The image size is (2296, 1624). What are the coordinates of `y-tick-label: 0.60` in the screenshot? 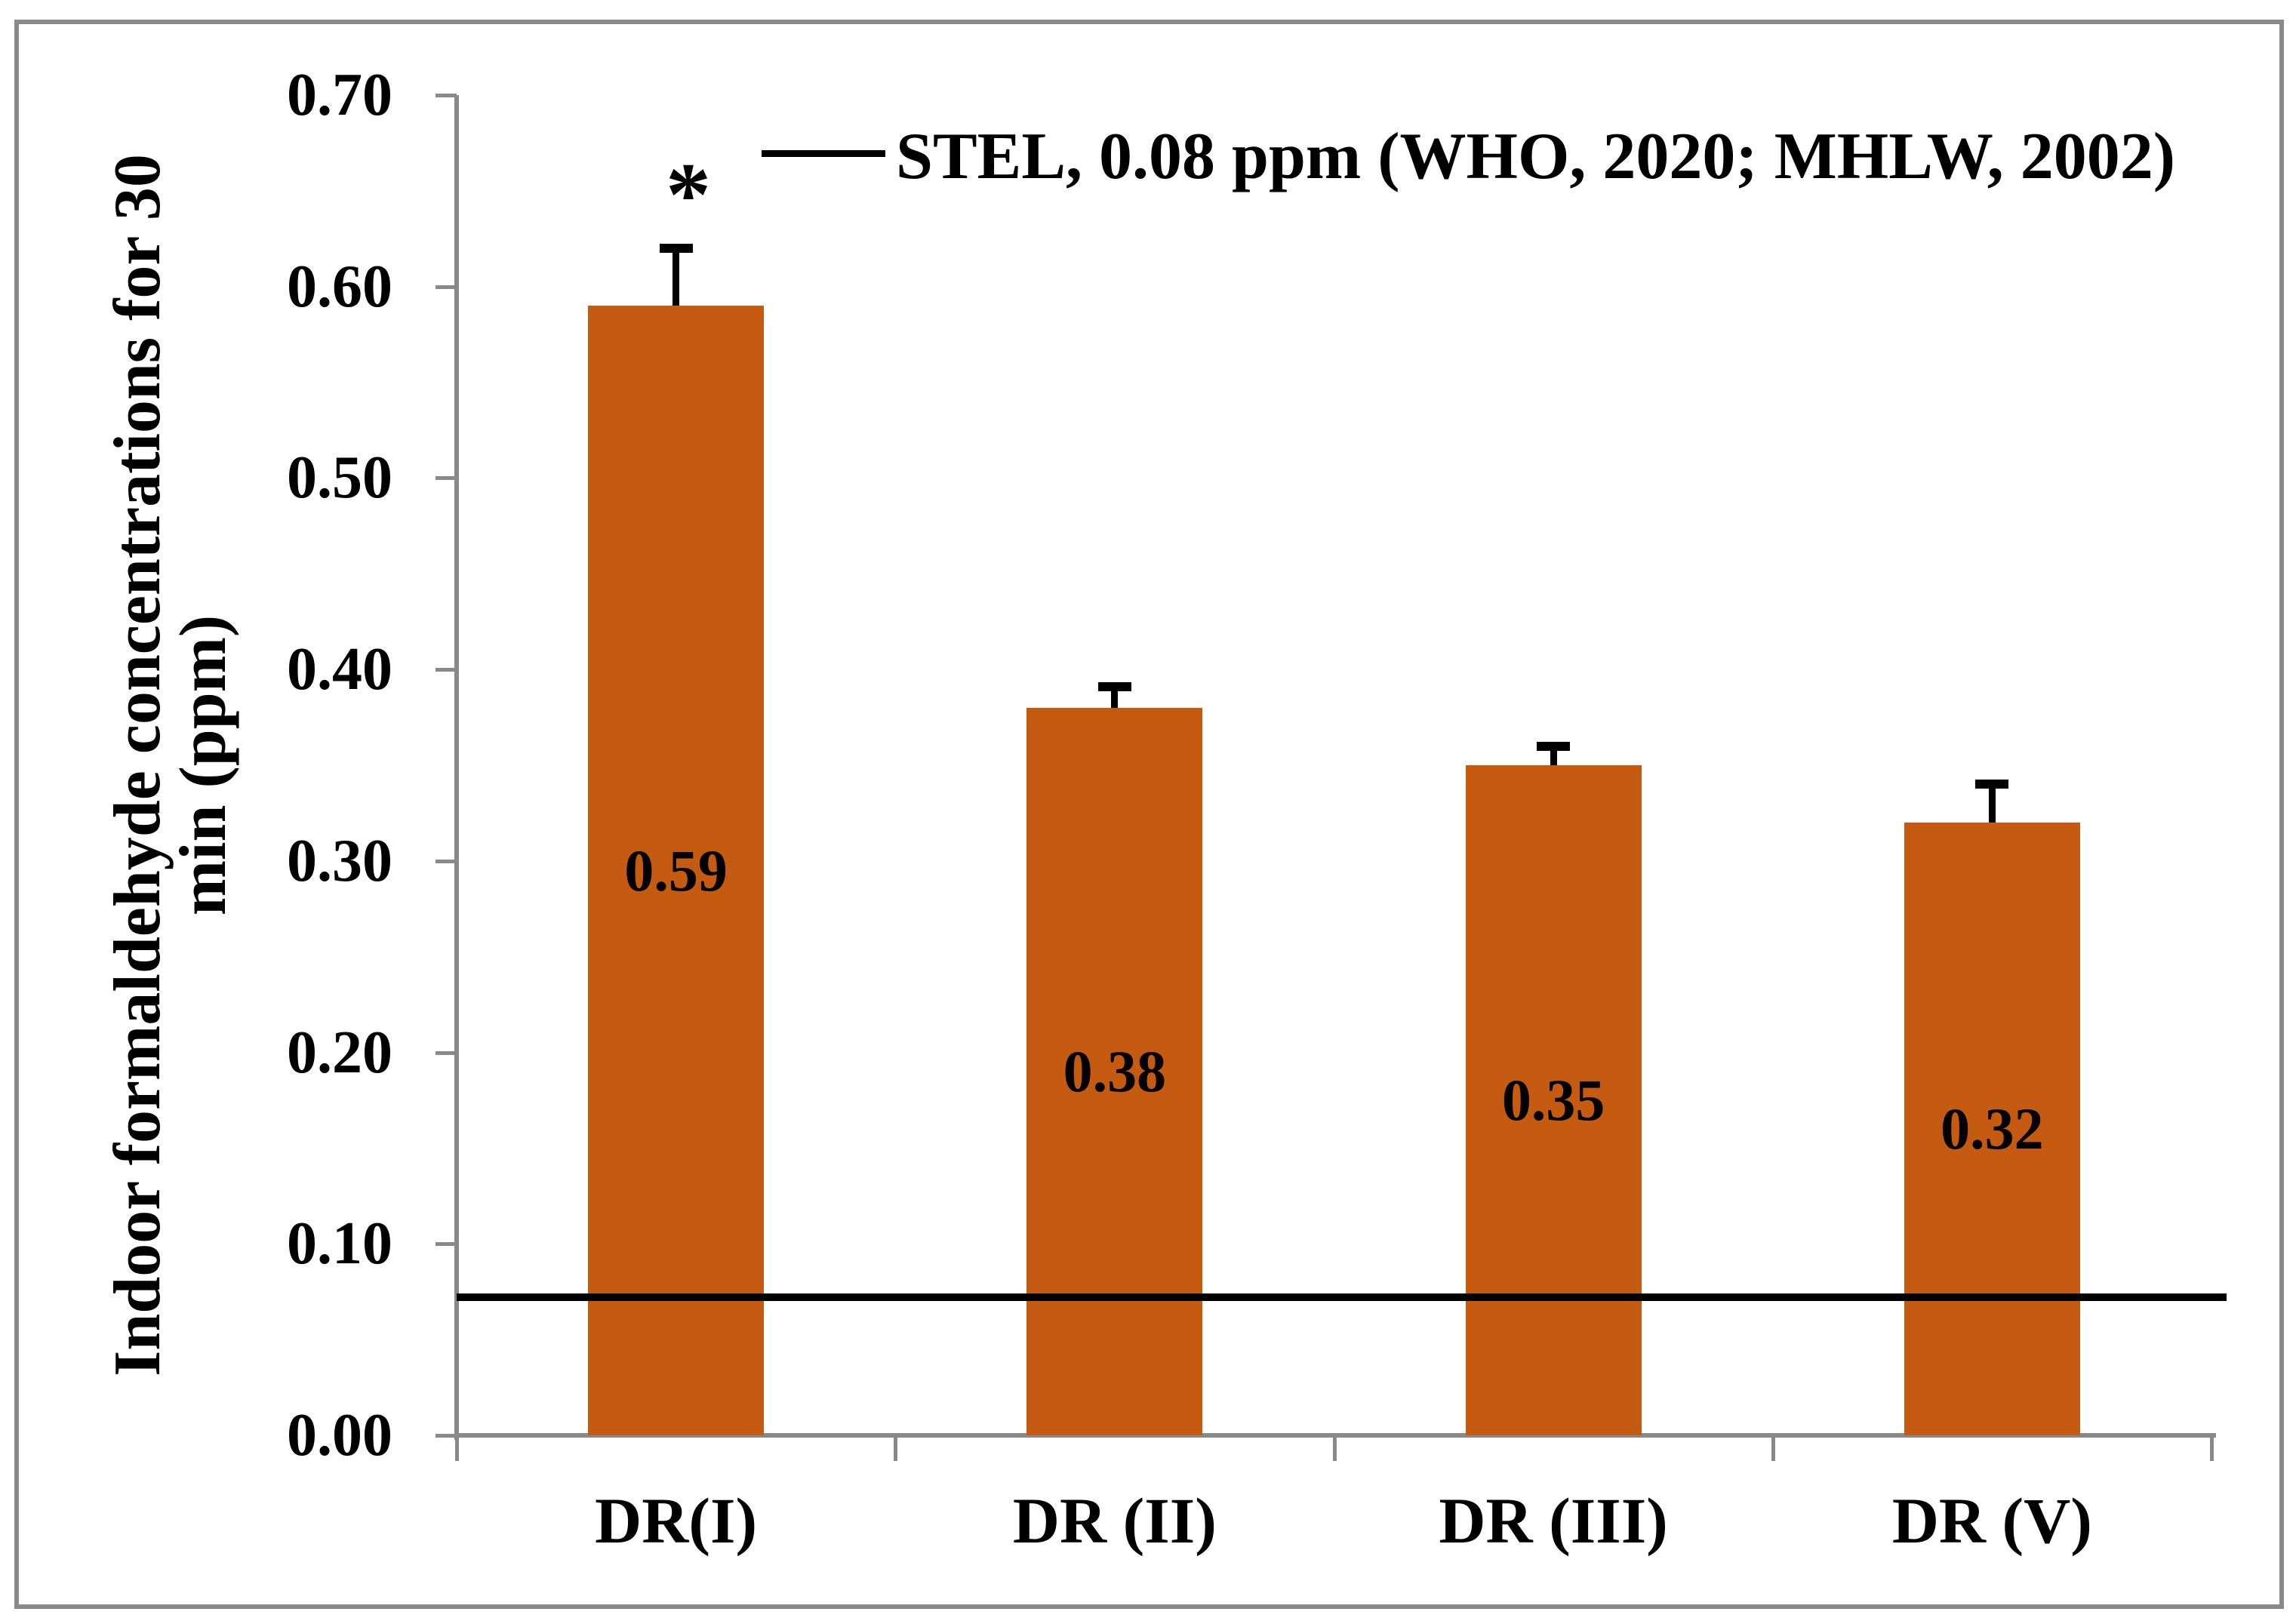 It's located at (339, 286).